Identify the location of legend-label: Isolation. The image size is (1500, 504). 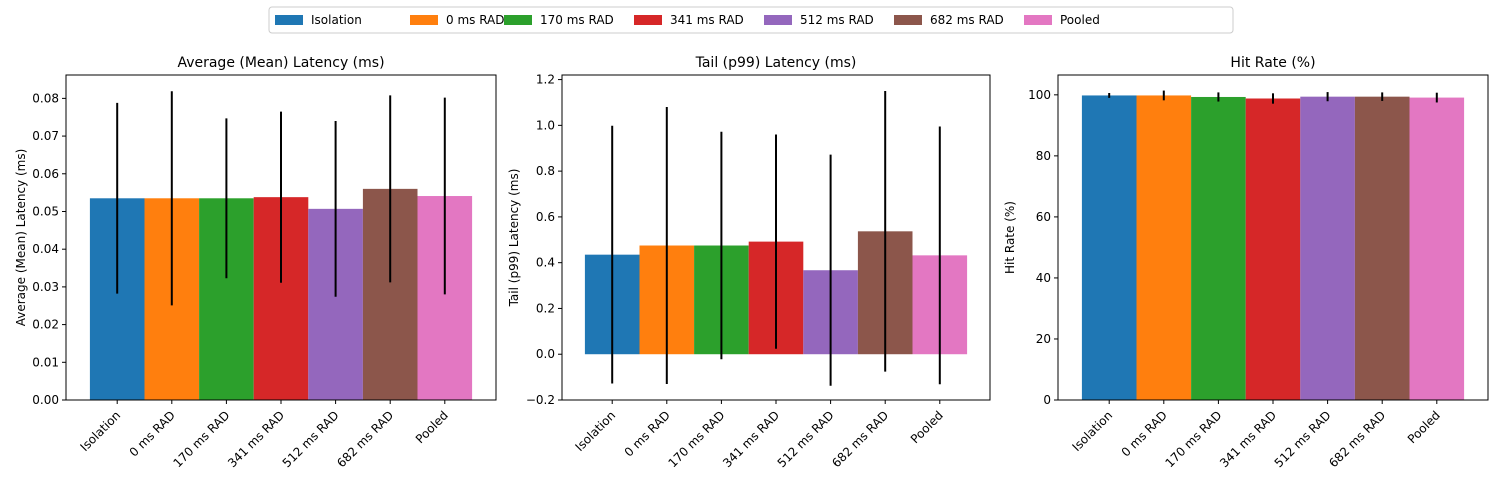
(336, 20).